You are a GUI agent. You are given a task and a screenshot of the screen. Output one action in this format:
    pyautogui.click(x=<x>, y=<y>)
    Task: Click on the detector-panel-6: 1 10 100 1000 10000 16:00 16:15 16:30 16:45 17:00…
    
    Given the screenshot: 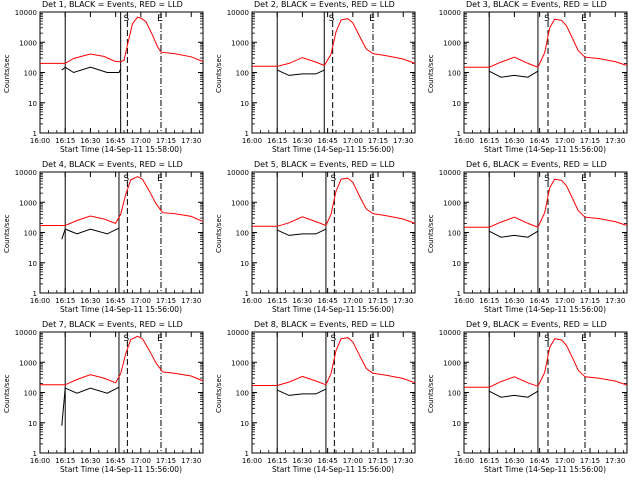 What is the action you would take?
    pyautogui.click(x=530, y=240)
    